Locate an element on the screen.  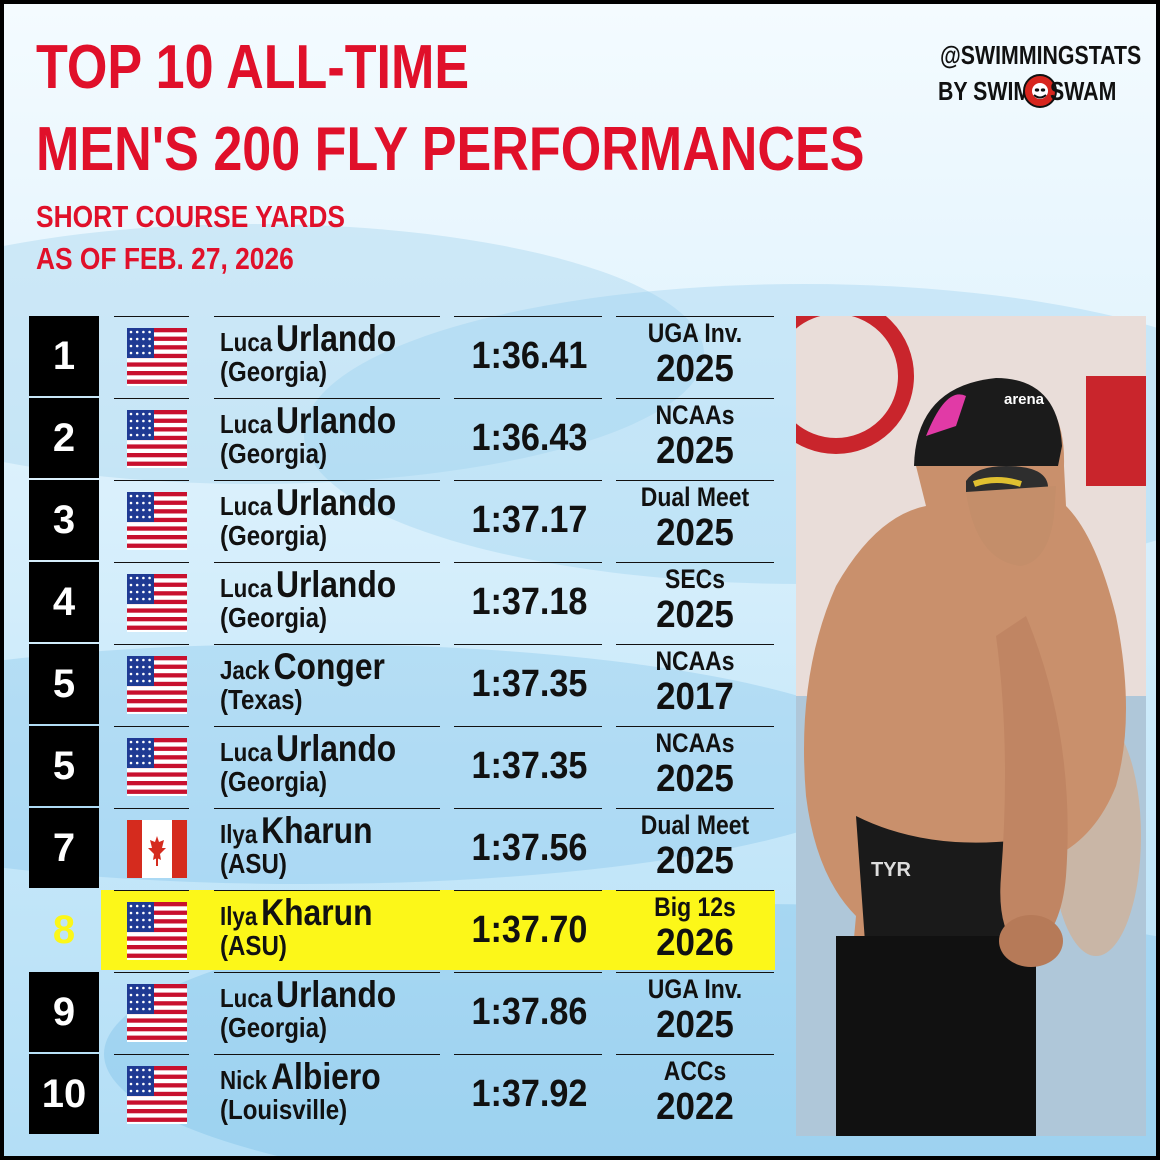
table-row: 8 Ilya Kharun (ASU) 1:37.70 Big 12s 2026 is located at coordinates (390, 930).